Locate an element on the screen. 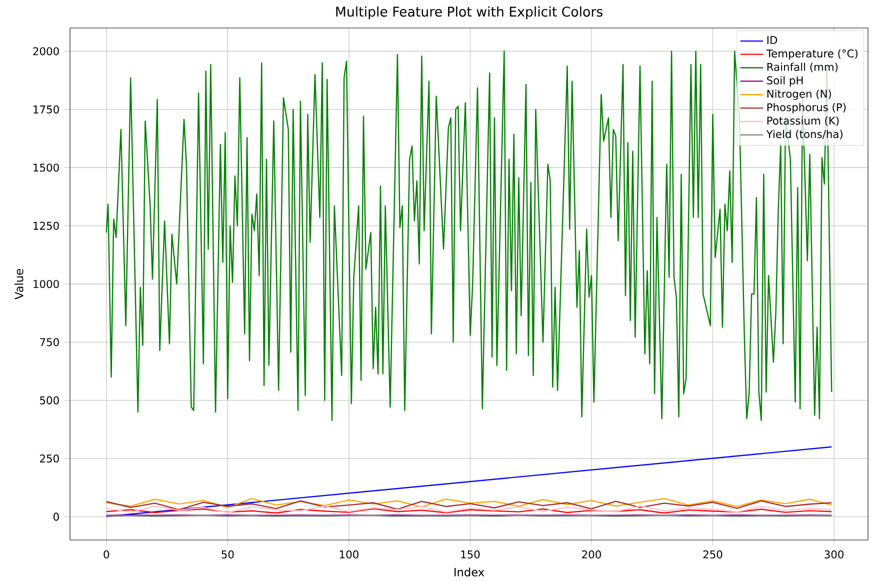 This screenshot has height=581, width=877. legend-label: Phosphorus (P) is located at coordinates (806, 108).